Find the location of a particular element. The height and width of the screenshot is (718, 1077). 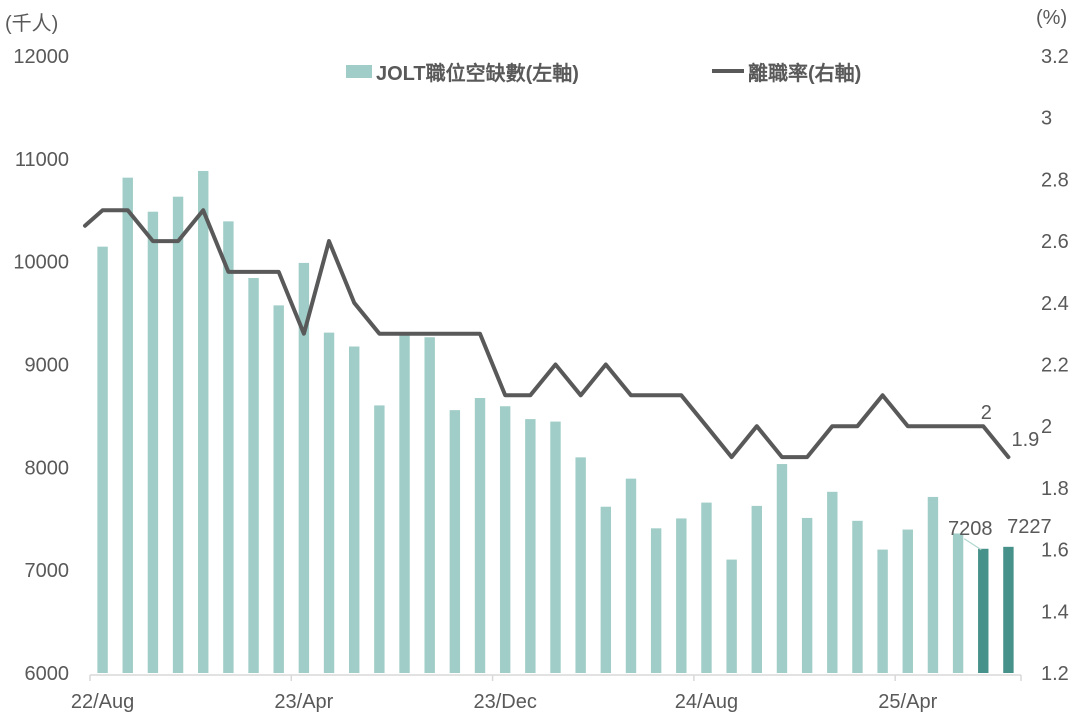

legend-item-quit-rate: 離職率(右軸) is located at coordinates (787, 72).